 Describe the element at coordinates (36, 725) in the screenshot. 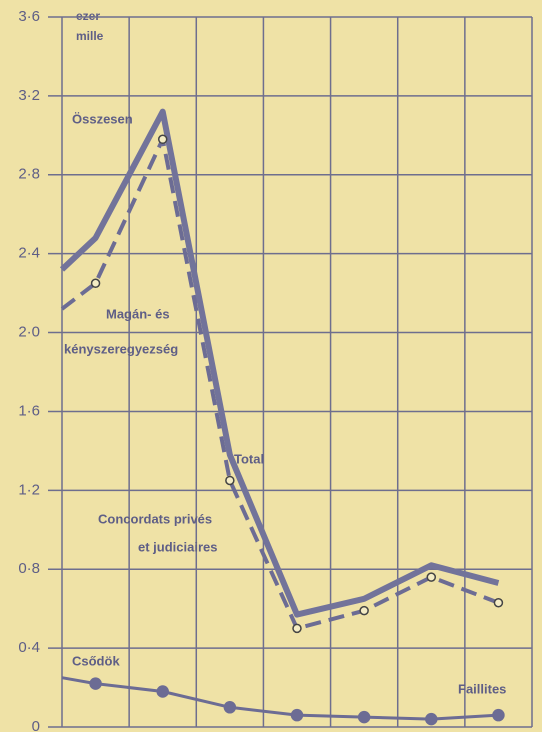

I see `y-tick-label: 0` at that location.